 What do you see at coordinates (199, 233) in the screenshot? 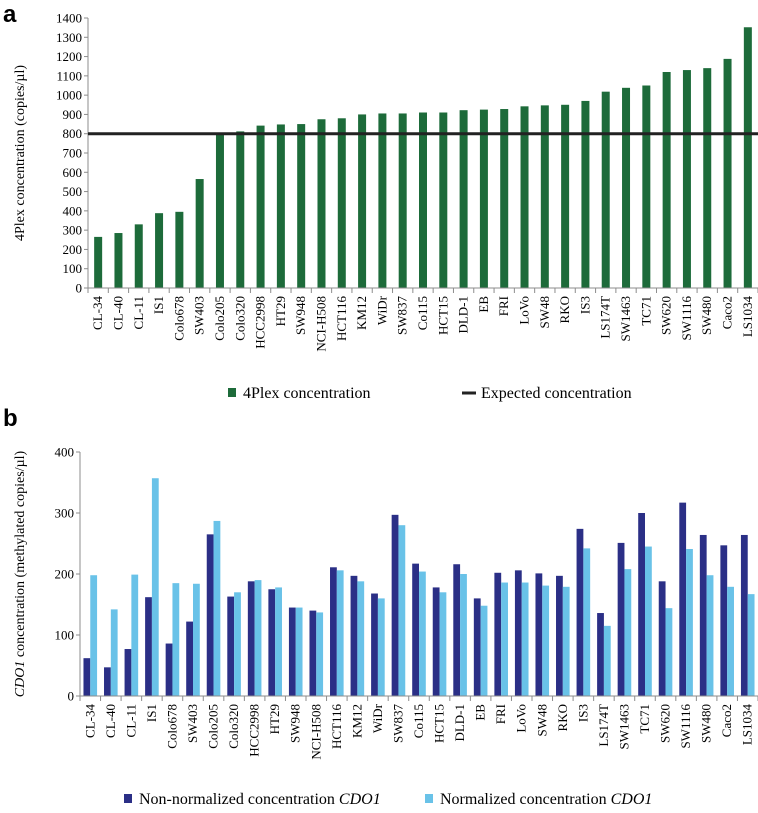
I see `bar-sw403` at bounding box center [199, 233].